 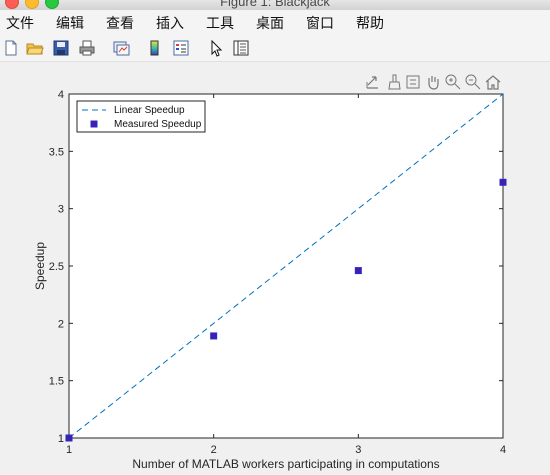 What do you see at coordinates (70, 22) in the screenshot?
I see `menu-edit: 编辑` at bounding box center [70, 22].